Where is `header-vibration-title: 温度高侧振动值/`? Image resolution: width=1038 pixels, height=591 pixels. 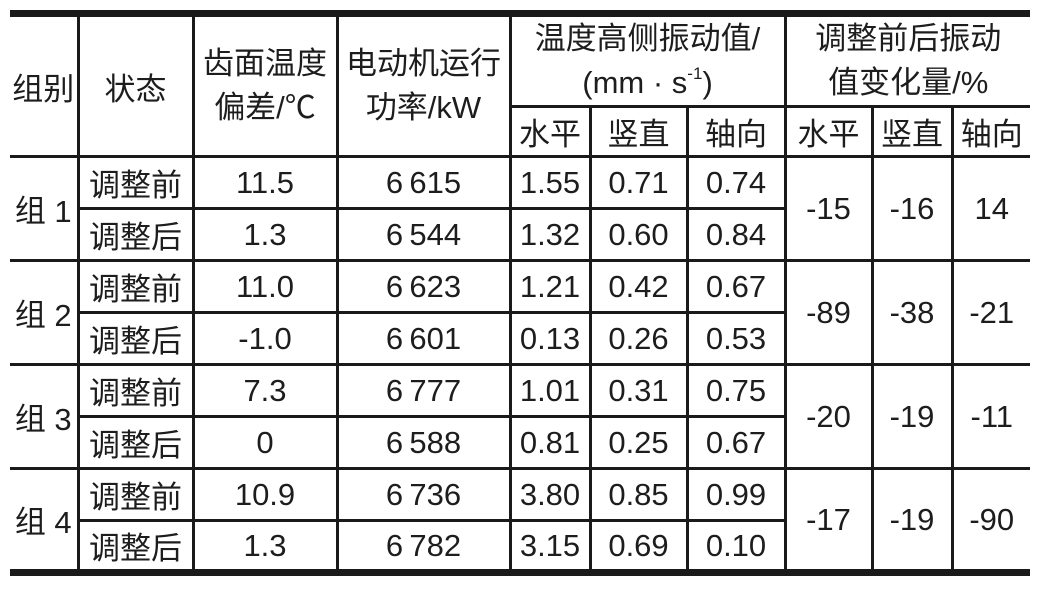
header-vibration-title: 温度高侧振动值/ is located at coordinates (647, 38).